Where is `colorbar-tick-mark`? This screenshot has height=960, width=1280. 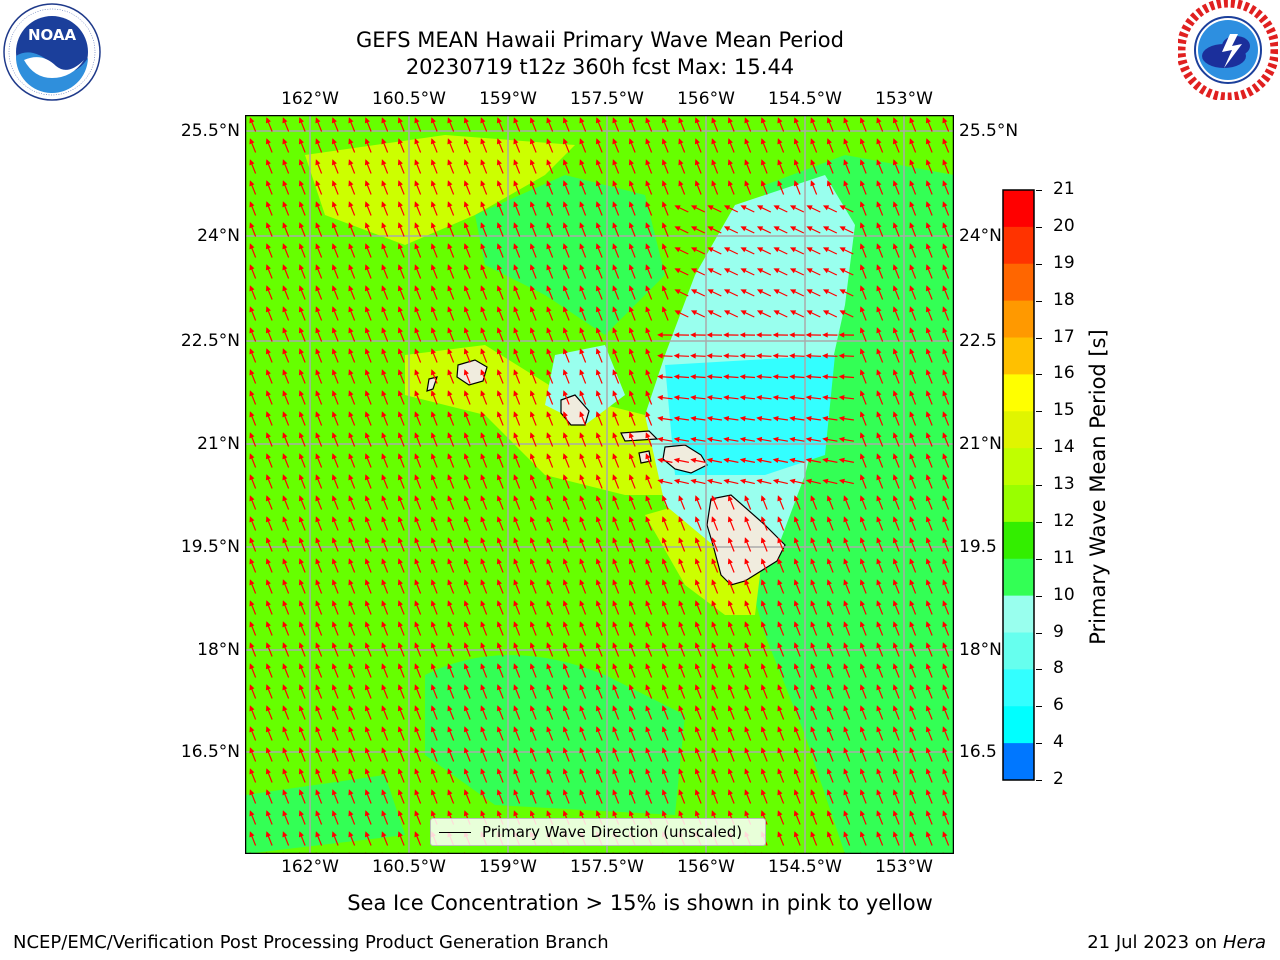 colorbar-tick-mark is located at coordinates (1039, 375).